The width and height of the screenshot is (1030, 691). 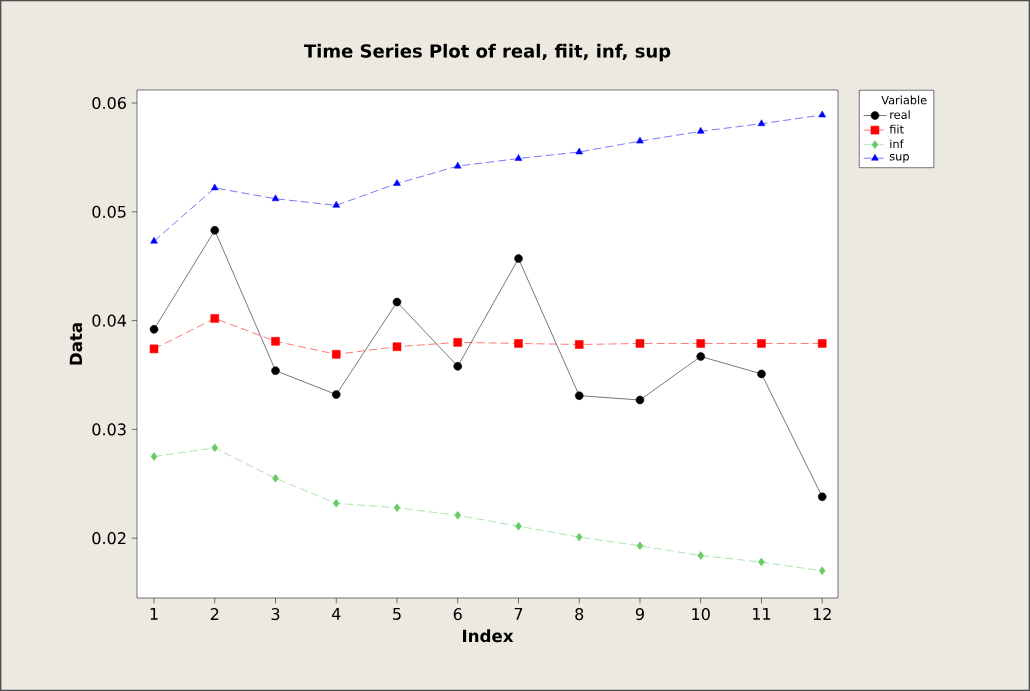 I want to click on x-tick-label: 12, so click(x=822, y=614).